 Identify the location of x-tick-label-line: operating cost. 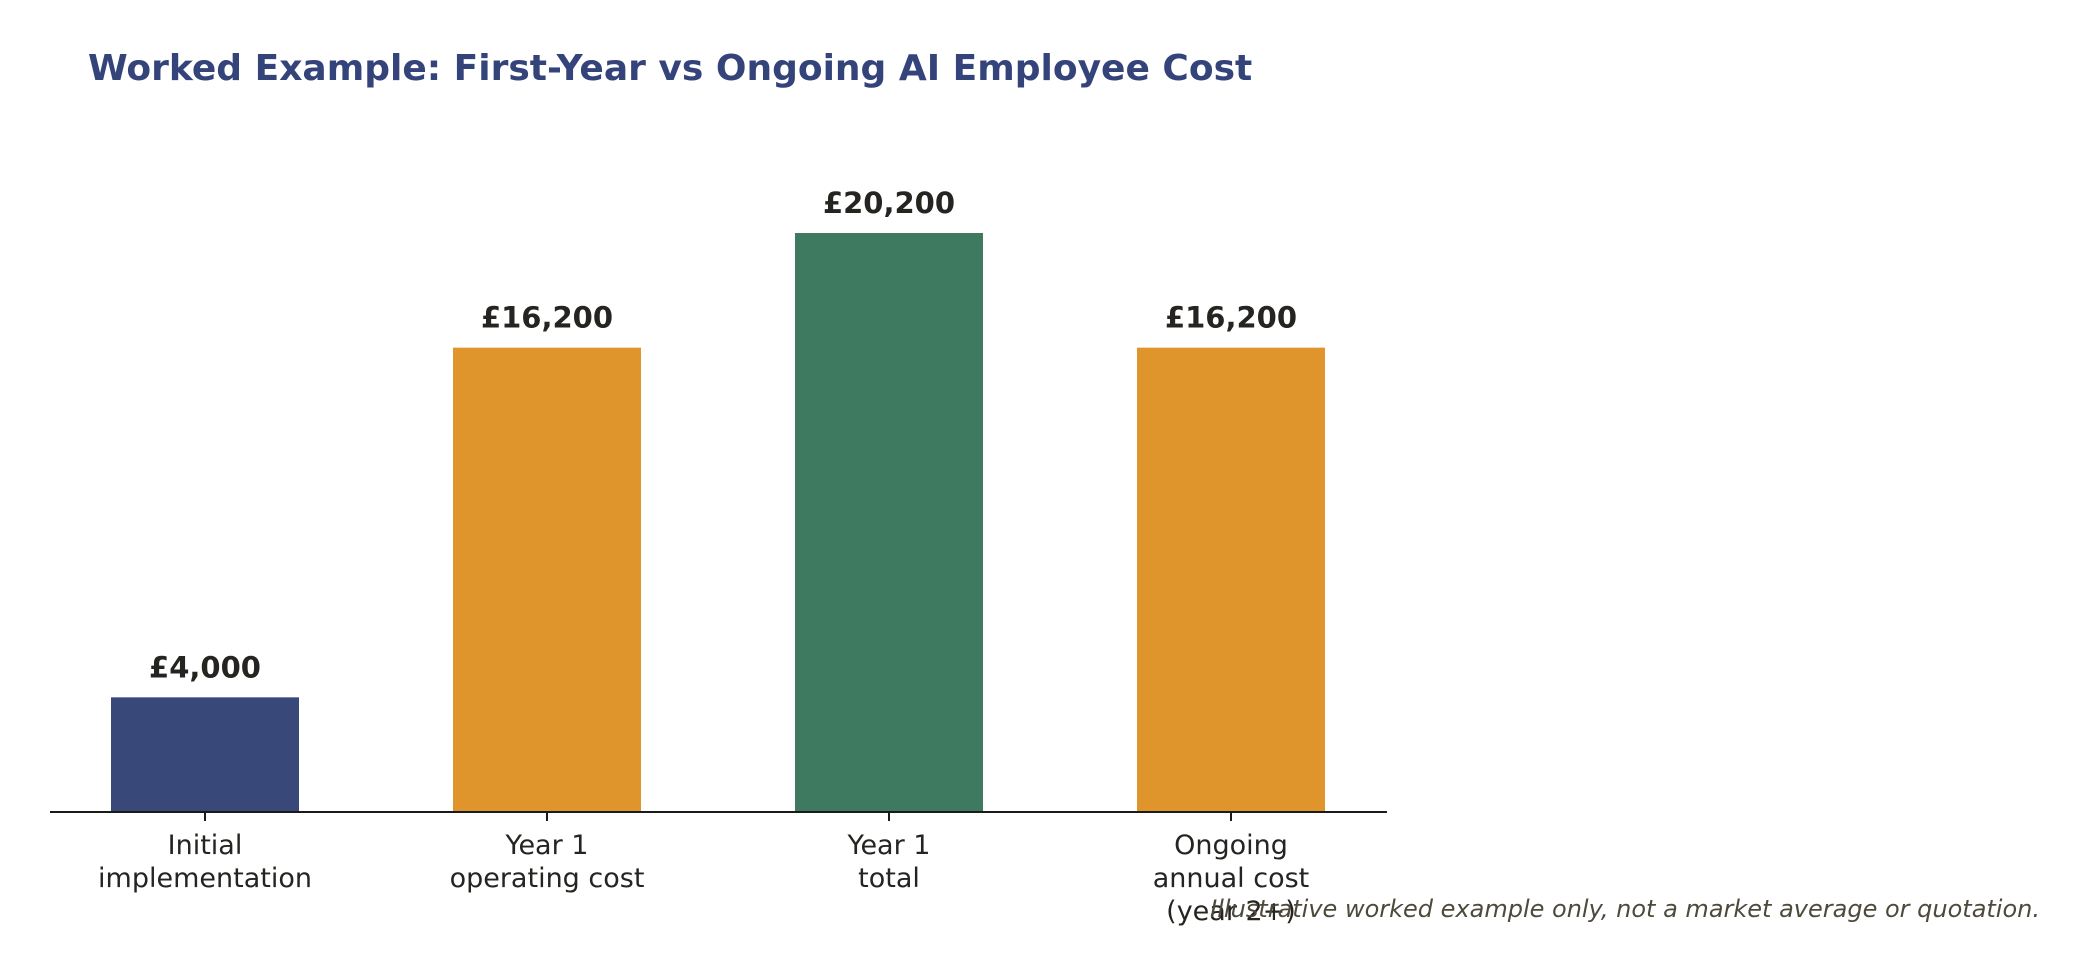
(547, 878).